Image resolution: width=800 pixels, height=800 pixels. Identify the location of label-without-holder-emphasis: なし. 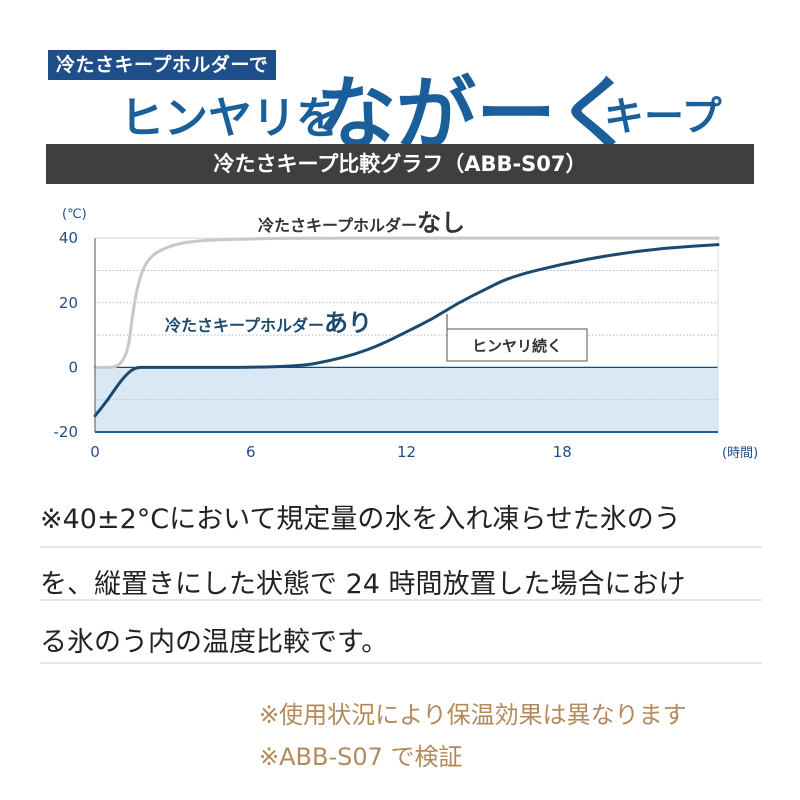
(441, 223).